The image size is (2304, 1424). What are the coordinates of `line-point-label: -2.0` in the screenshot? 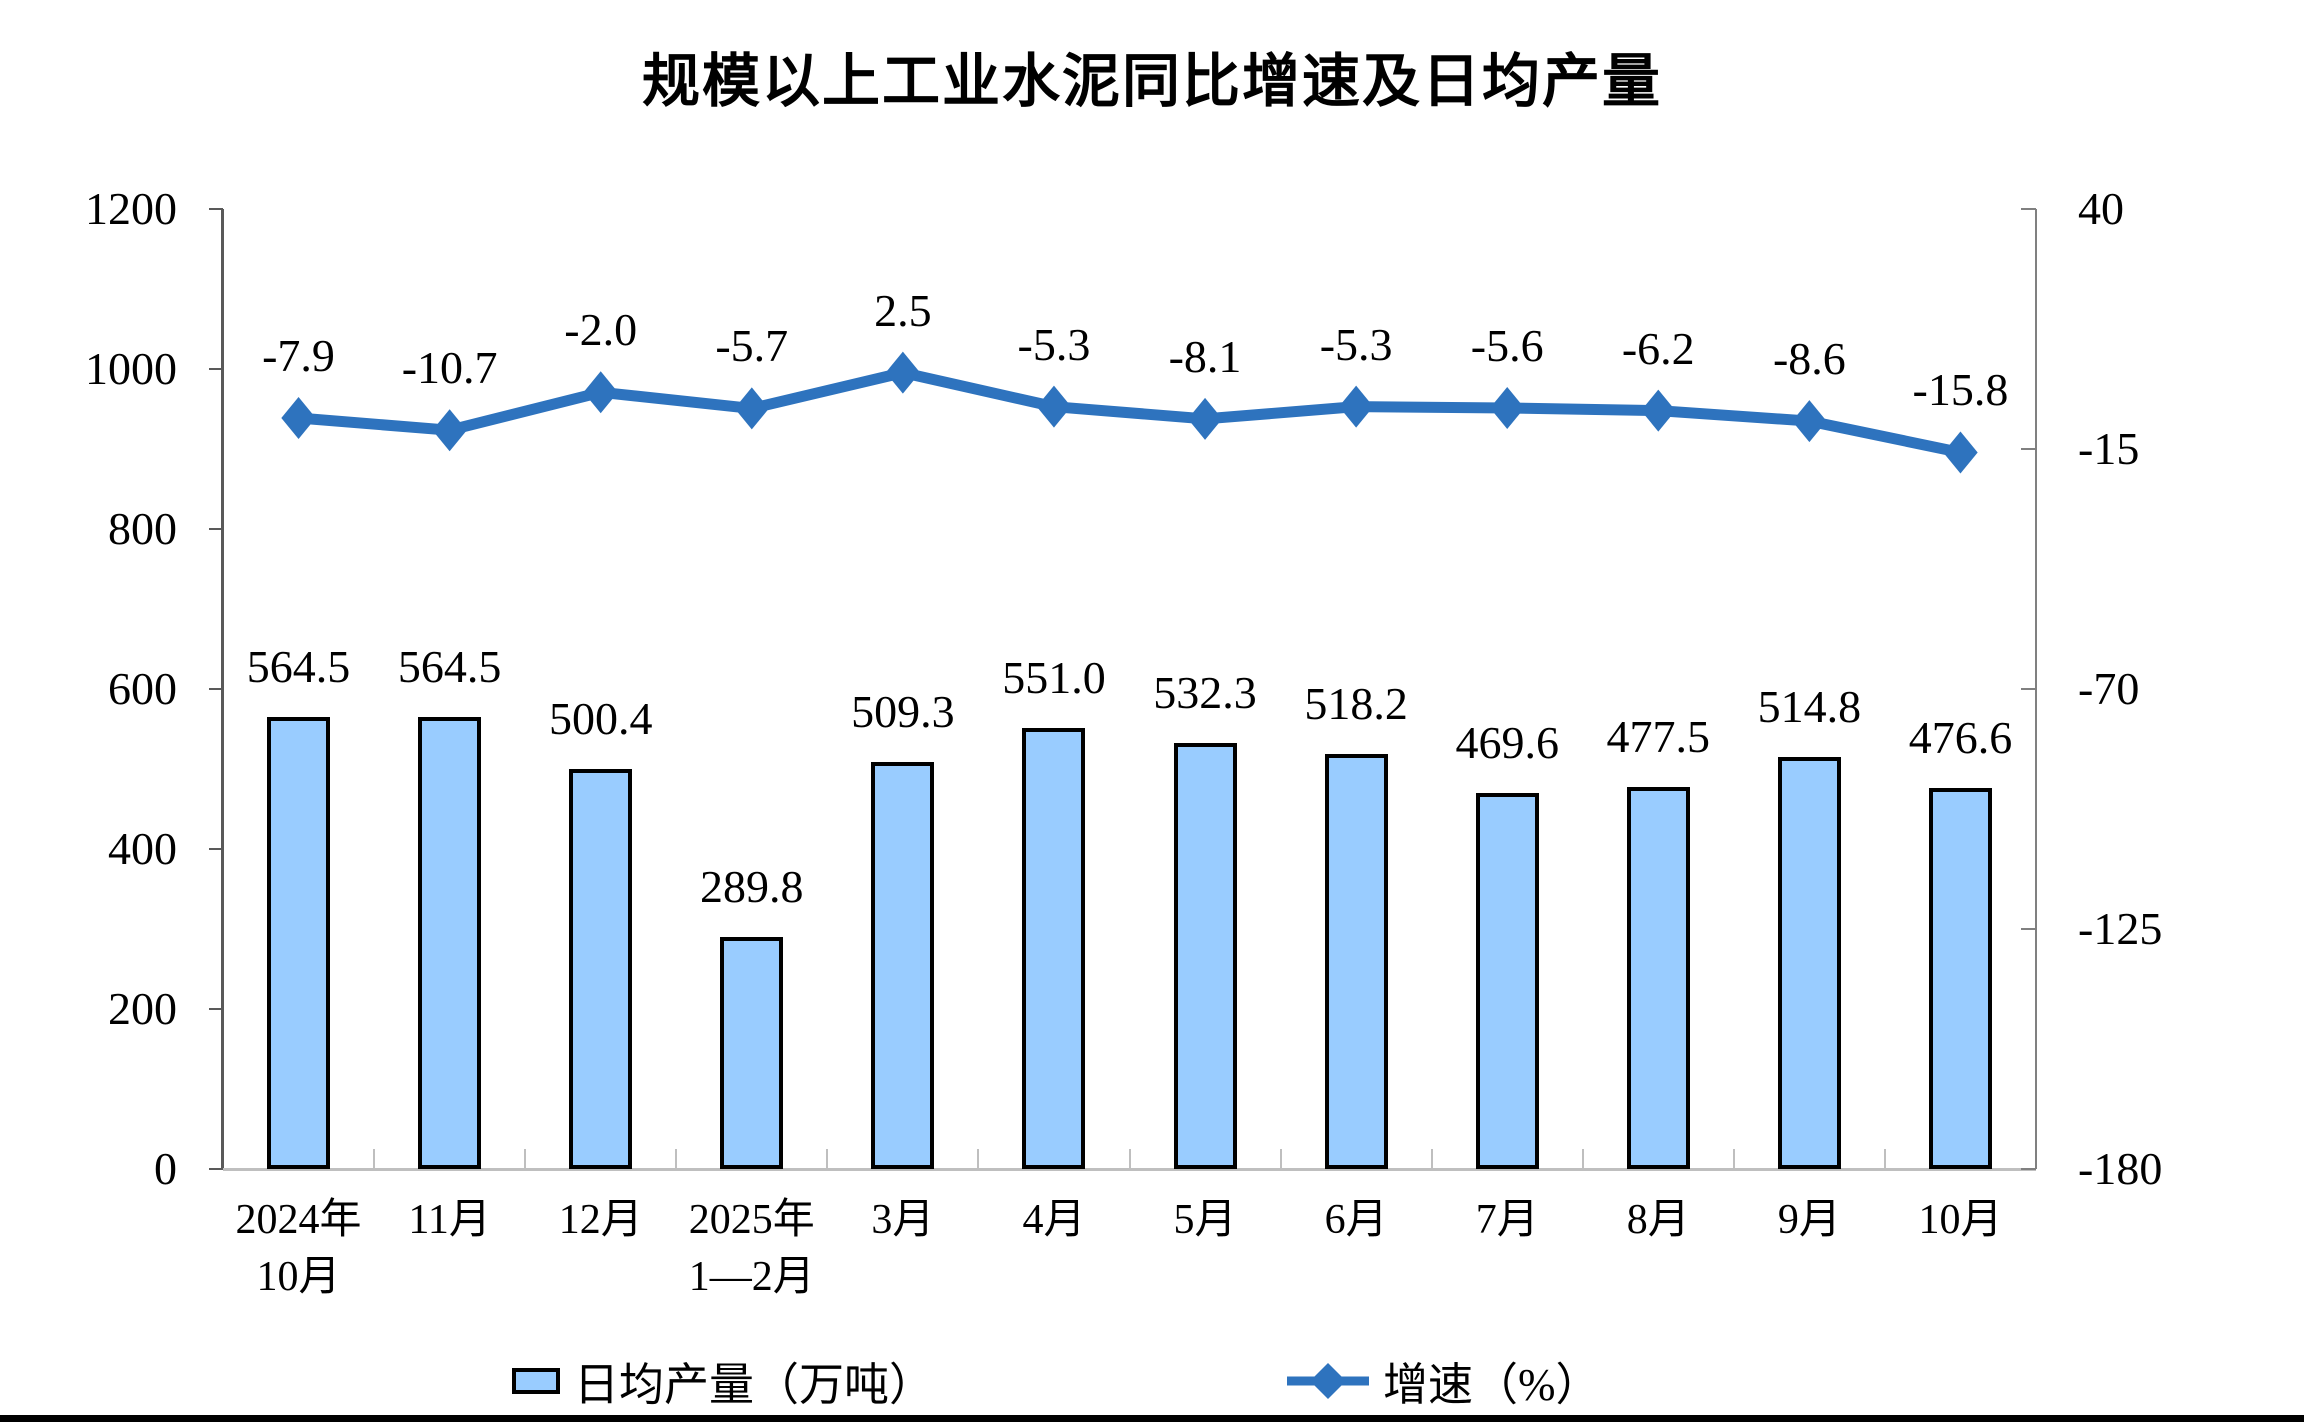 It's located at (601, 330).